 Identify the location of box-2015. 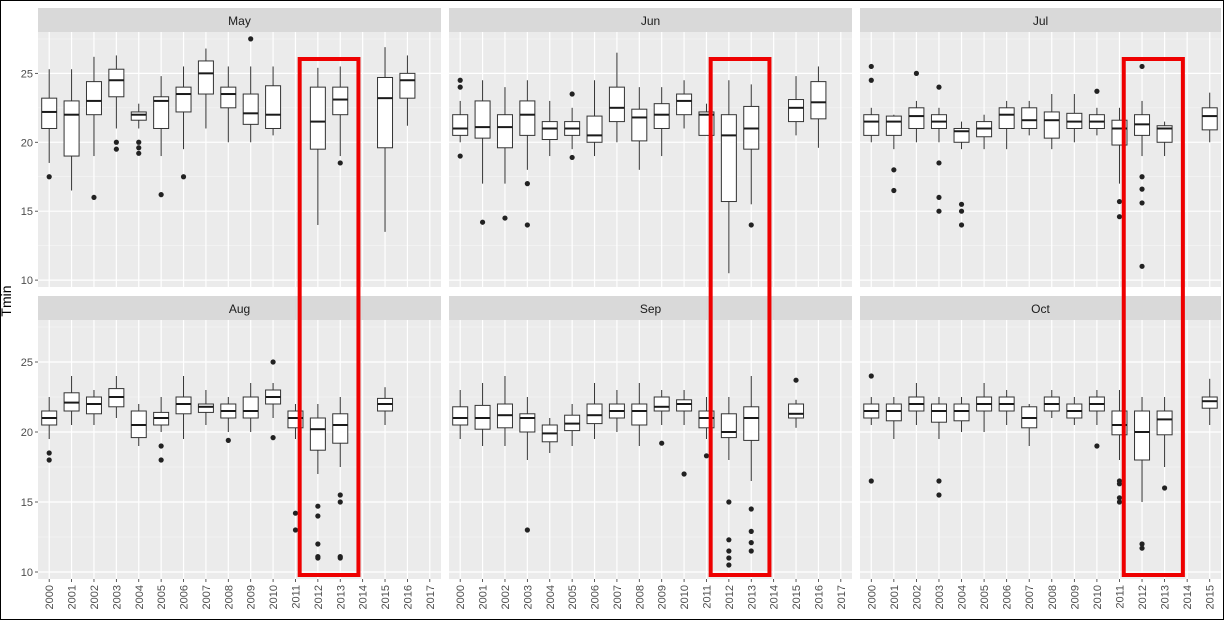
(1209, 117).